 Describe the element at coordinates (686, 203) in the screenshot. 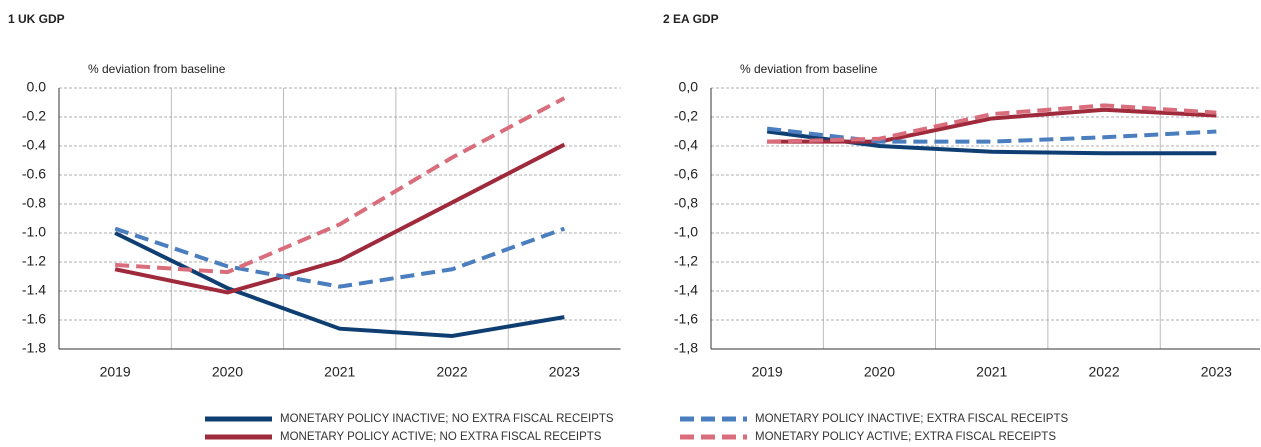

I see `y-tick-label: -0,8` at that location.